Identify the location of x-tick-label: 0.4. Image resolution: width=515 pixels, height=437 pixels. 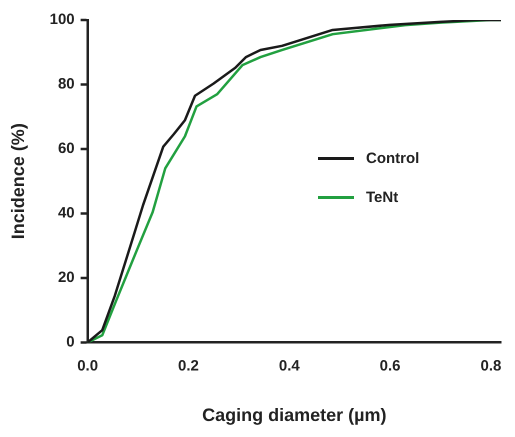
(289, 366).